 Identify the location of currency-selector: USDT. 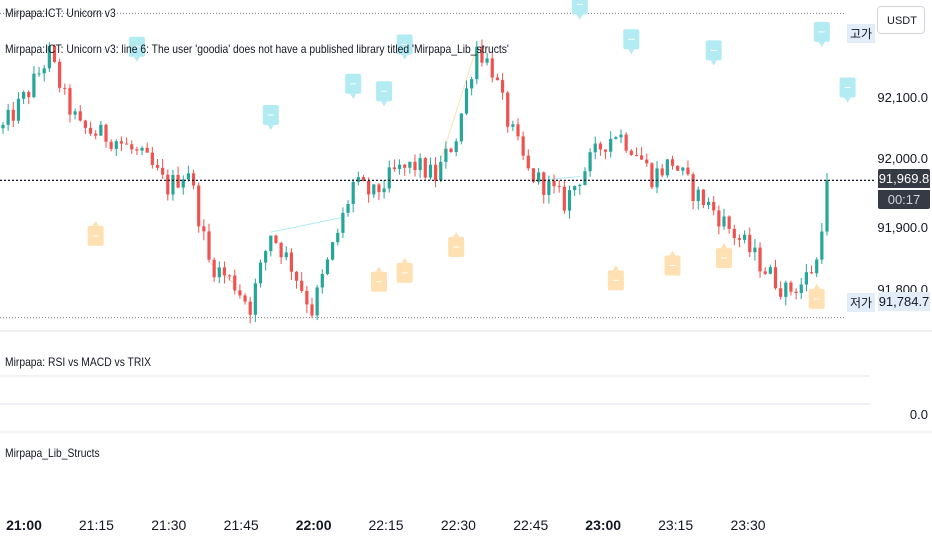
(901, 20).